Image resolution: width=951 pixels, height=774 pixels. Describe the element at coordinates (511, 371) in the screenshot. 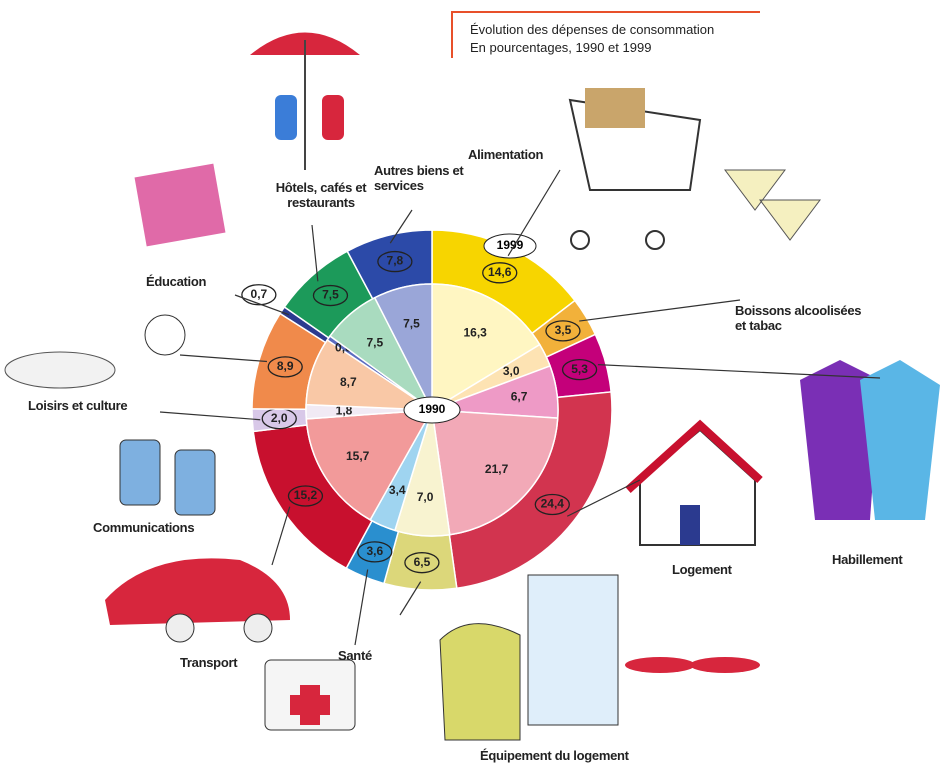

I see `inner-value-label: 3,0` at that location.